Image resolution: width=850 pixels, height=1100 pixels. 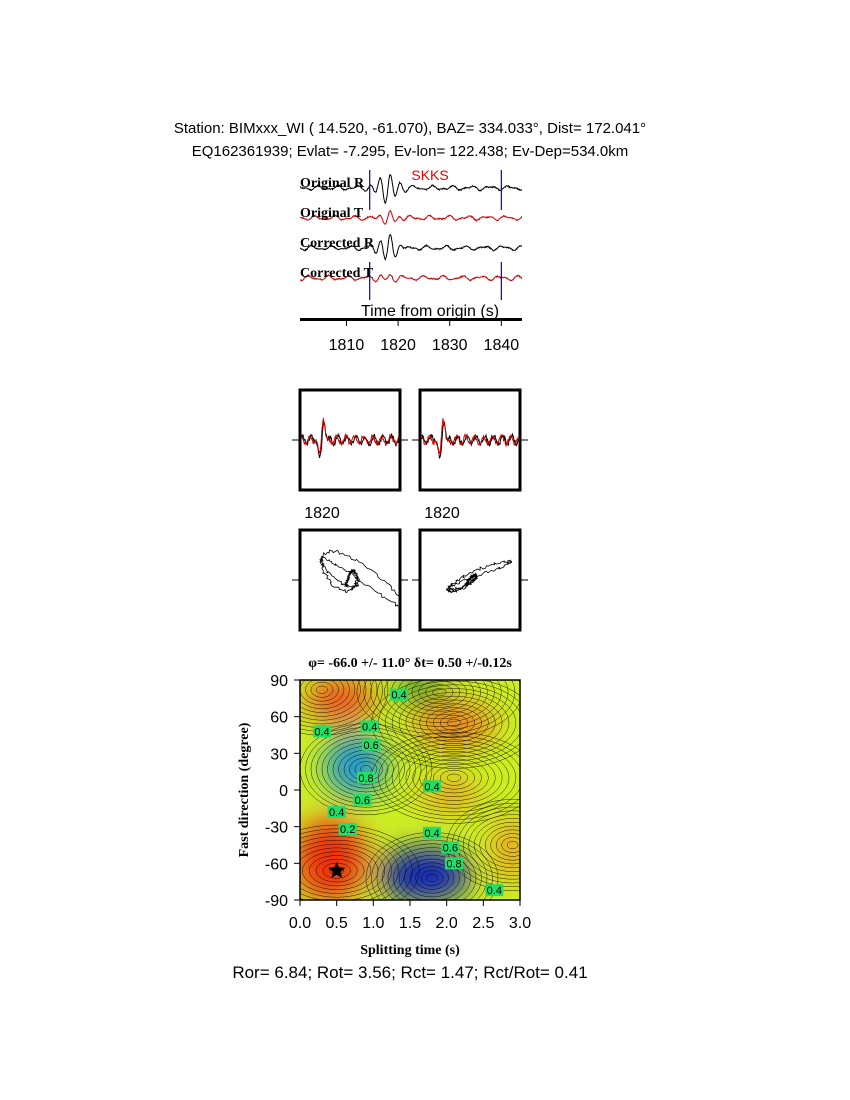 I want to click on x-tick-label: 2.0, so click(x=447, y=923).